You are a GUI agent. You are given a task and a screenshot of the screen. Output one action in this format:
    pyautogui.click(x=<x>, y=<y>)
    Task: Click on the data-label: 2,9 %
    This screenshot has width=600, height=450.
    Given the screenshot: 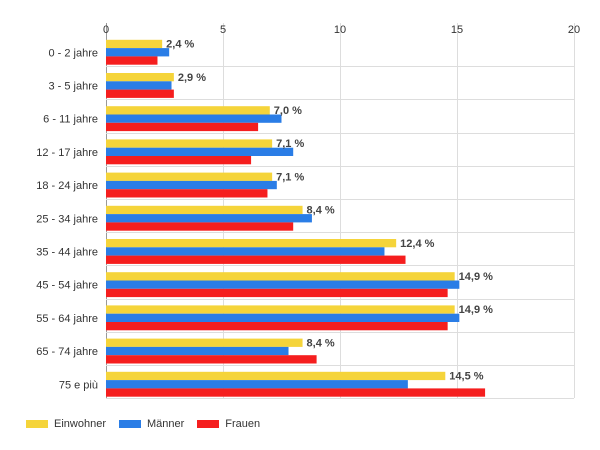 What is the action you would take?
    pyautogui.click(x=192, y=78)
    